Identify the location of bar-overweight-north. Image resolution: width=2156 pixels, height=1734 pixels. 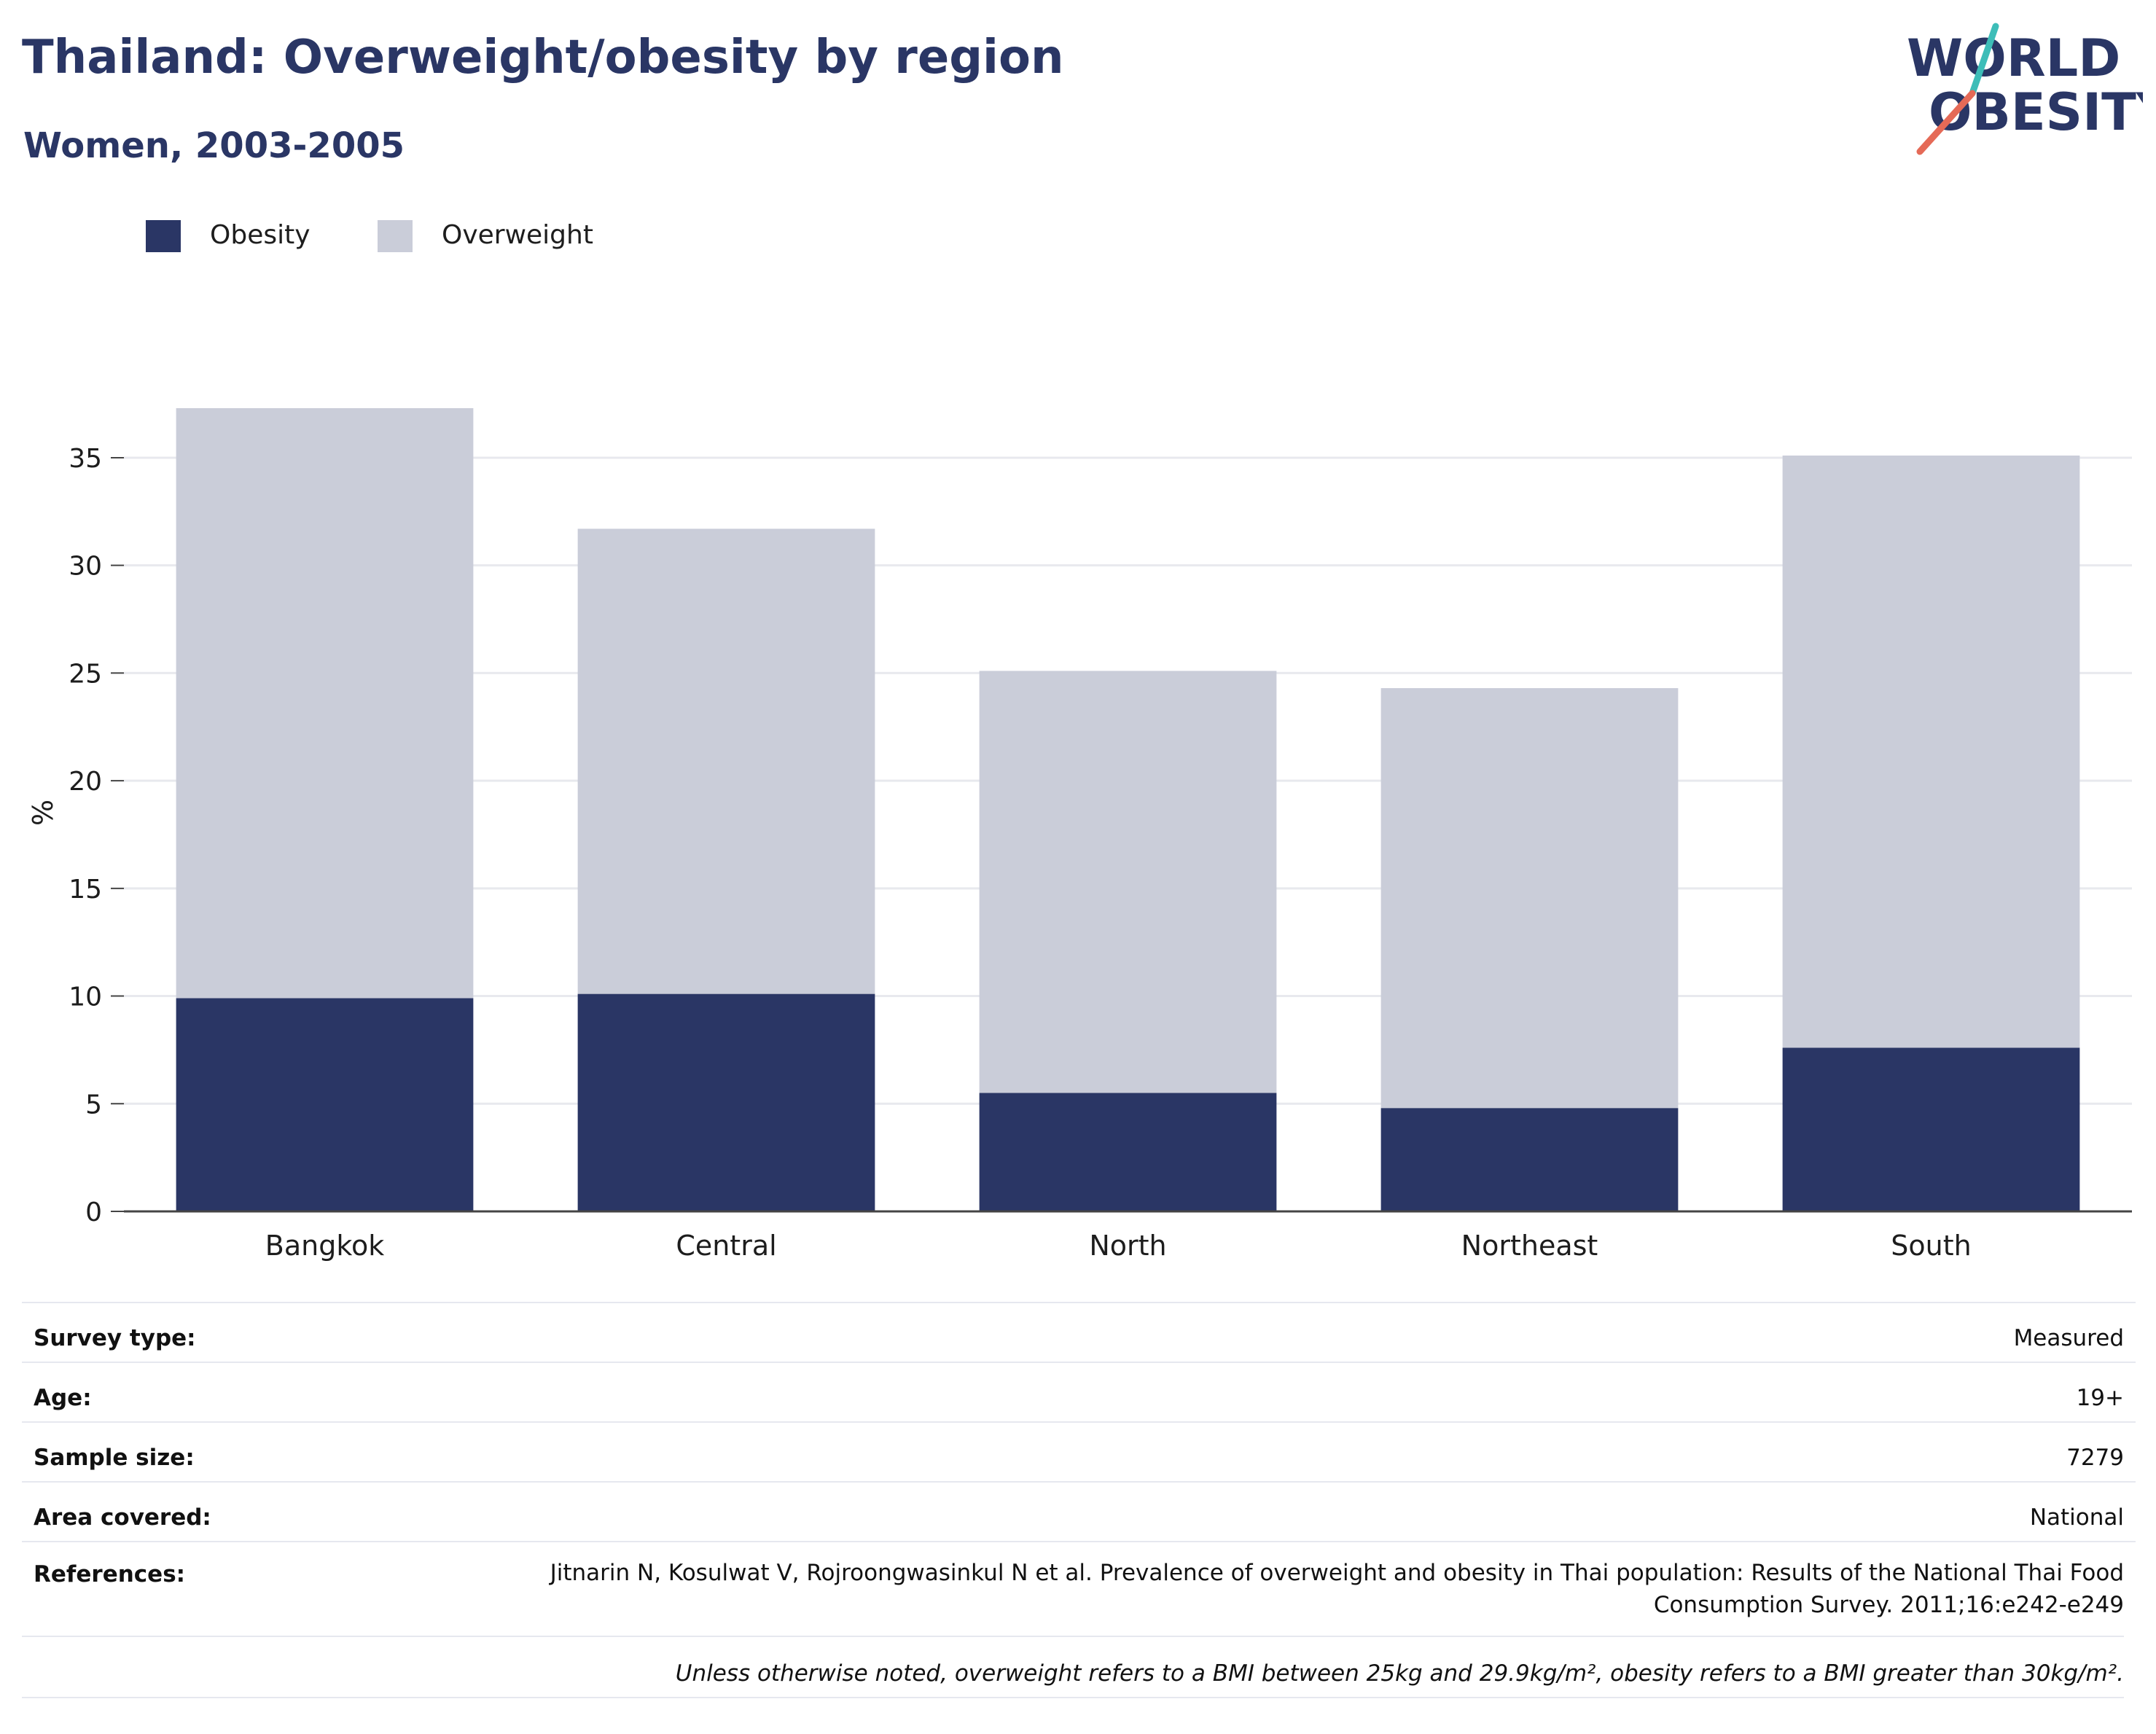
(1128, 882).